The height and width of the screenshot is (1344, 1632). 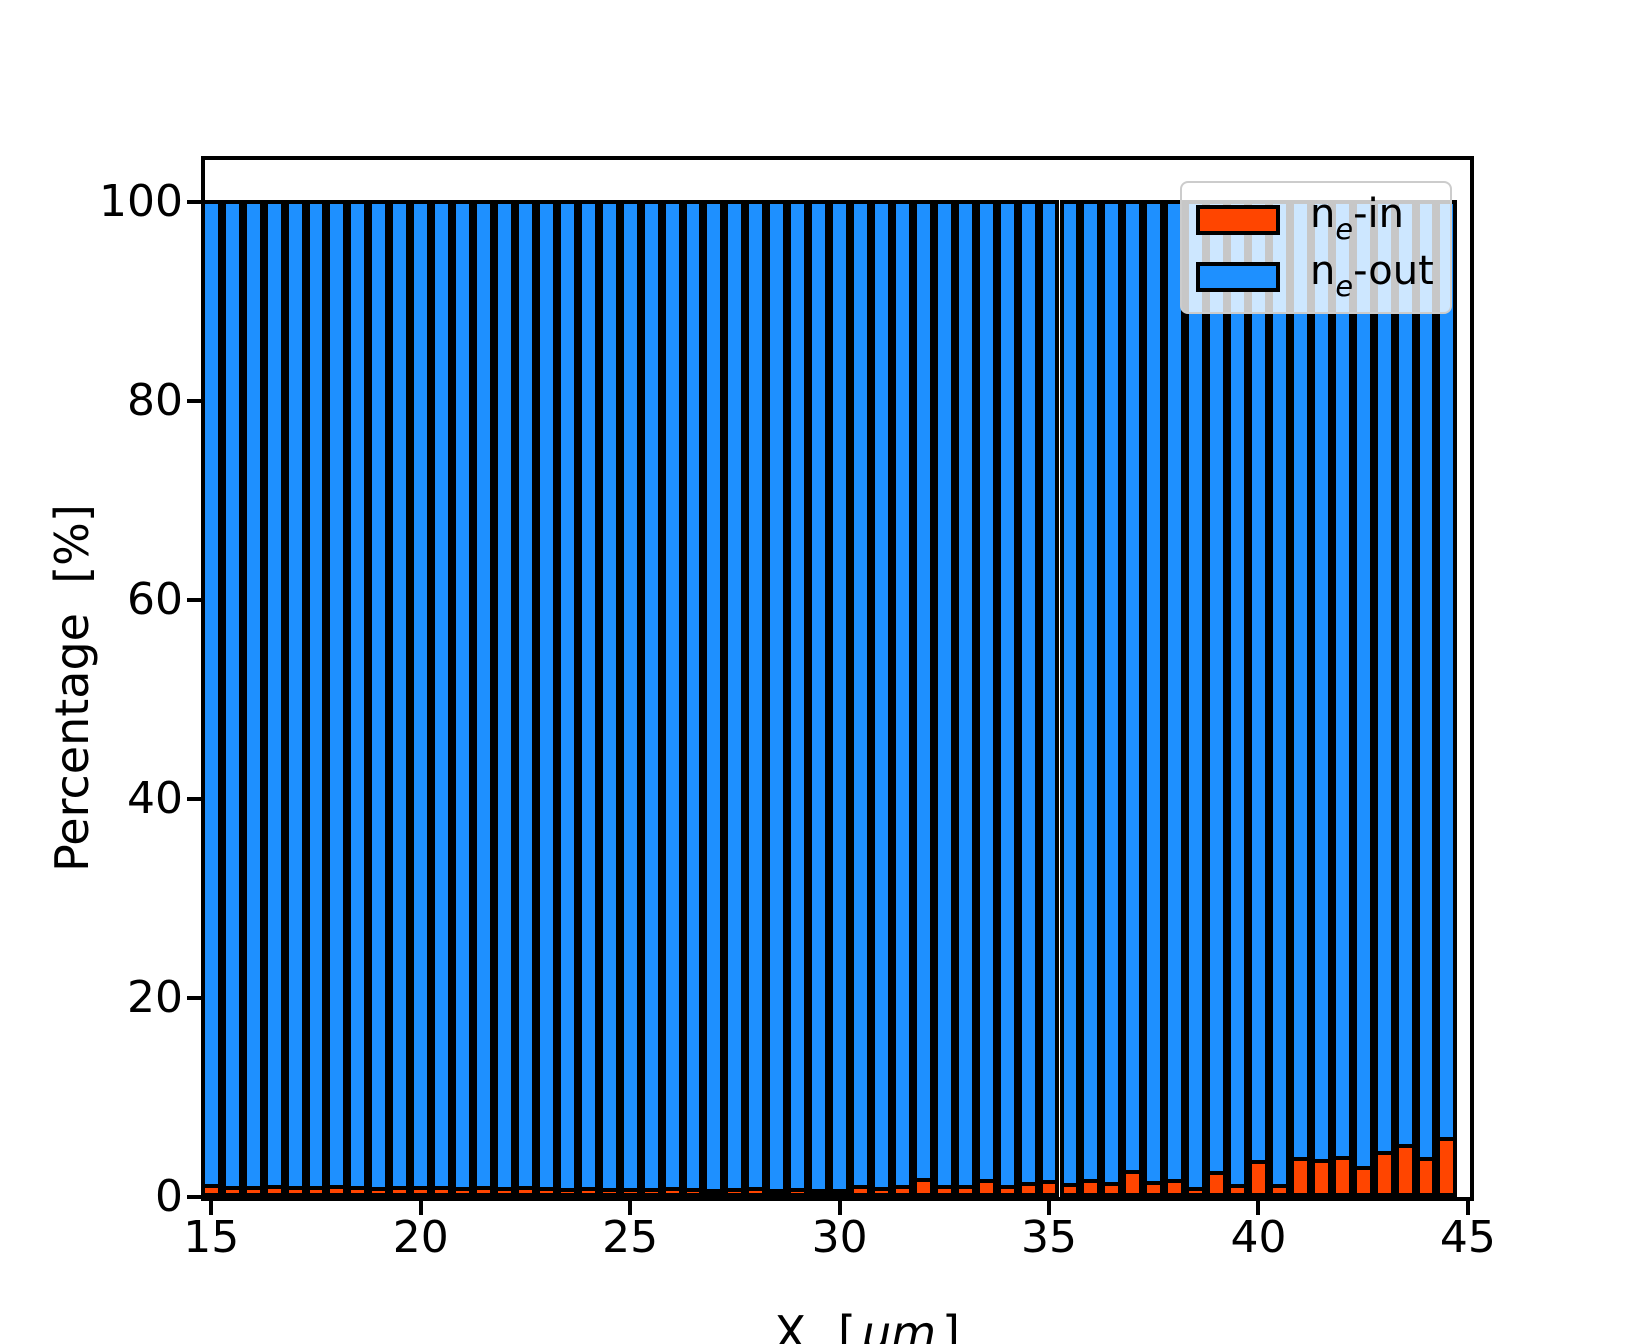 What do you see at coordinates (1238, 219) in the screenshot?
I see `legend-patch-ne-in` at bounding box center [1238, 219].